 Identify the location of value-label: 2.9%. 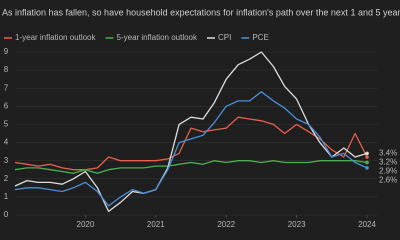
(388, 171).